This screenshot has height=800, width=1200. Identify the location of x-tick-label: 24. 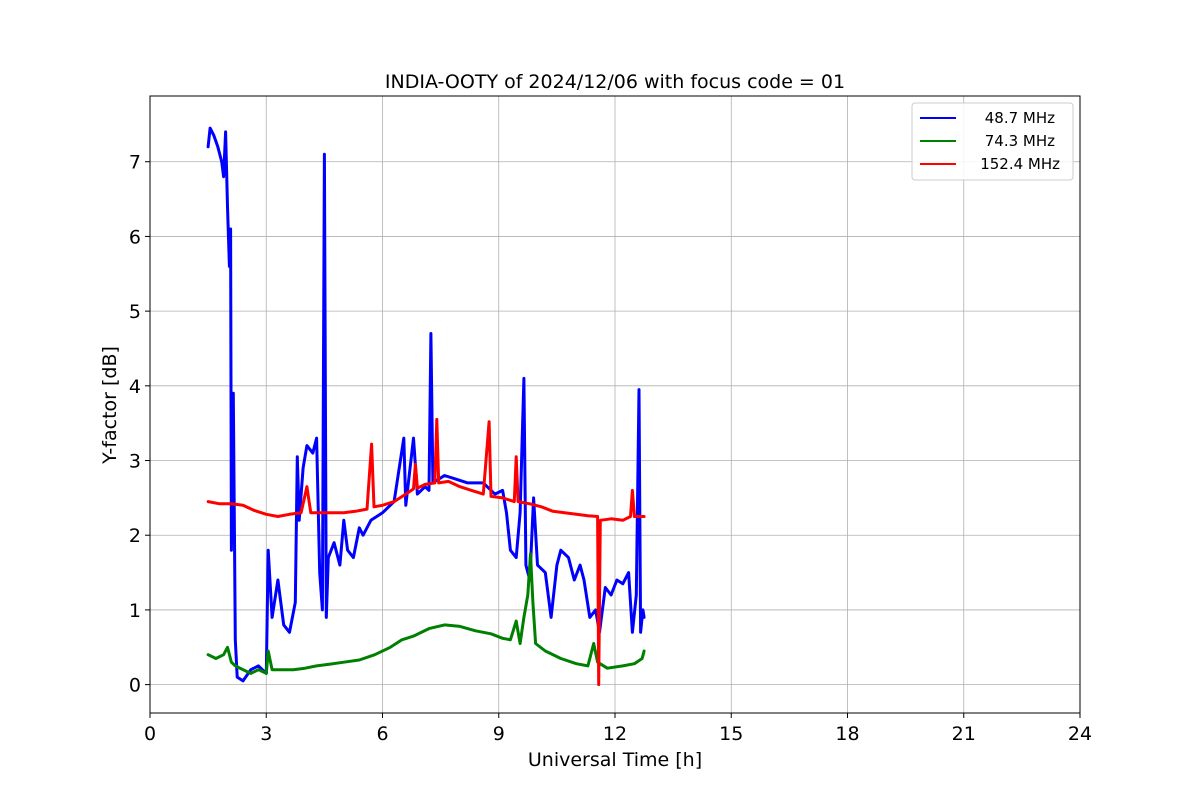
(1080, 734).